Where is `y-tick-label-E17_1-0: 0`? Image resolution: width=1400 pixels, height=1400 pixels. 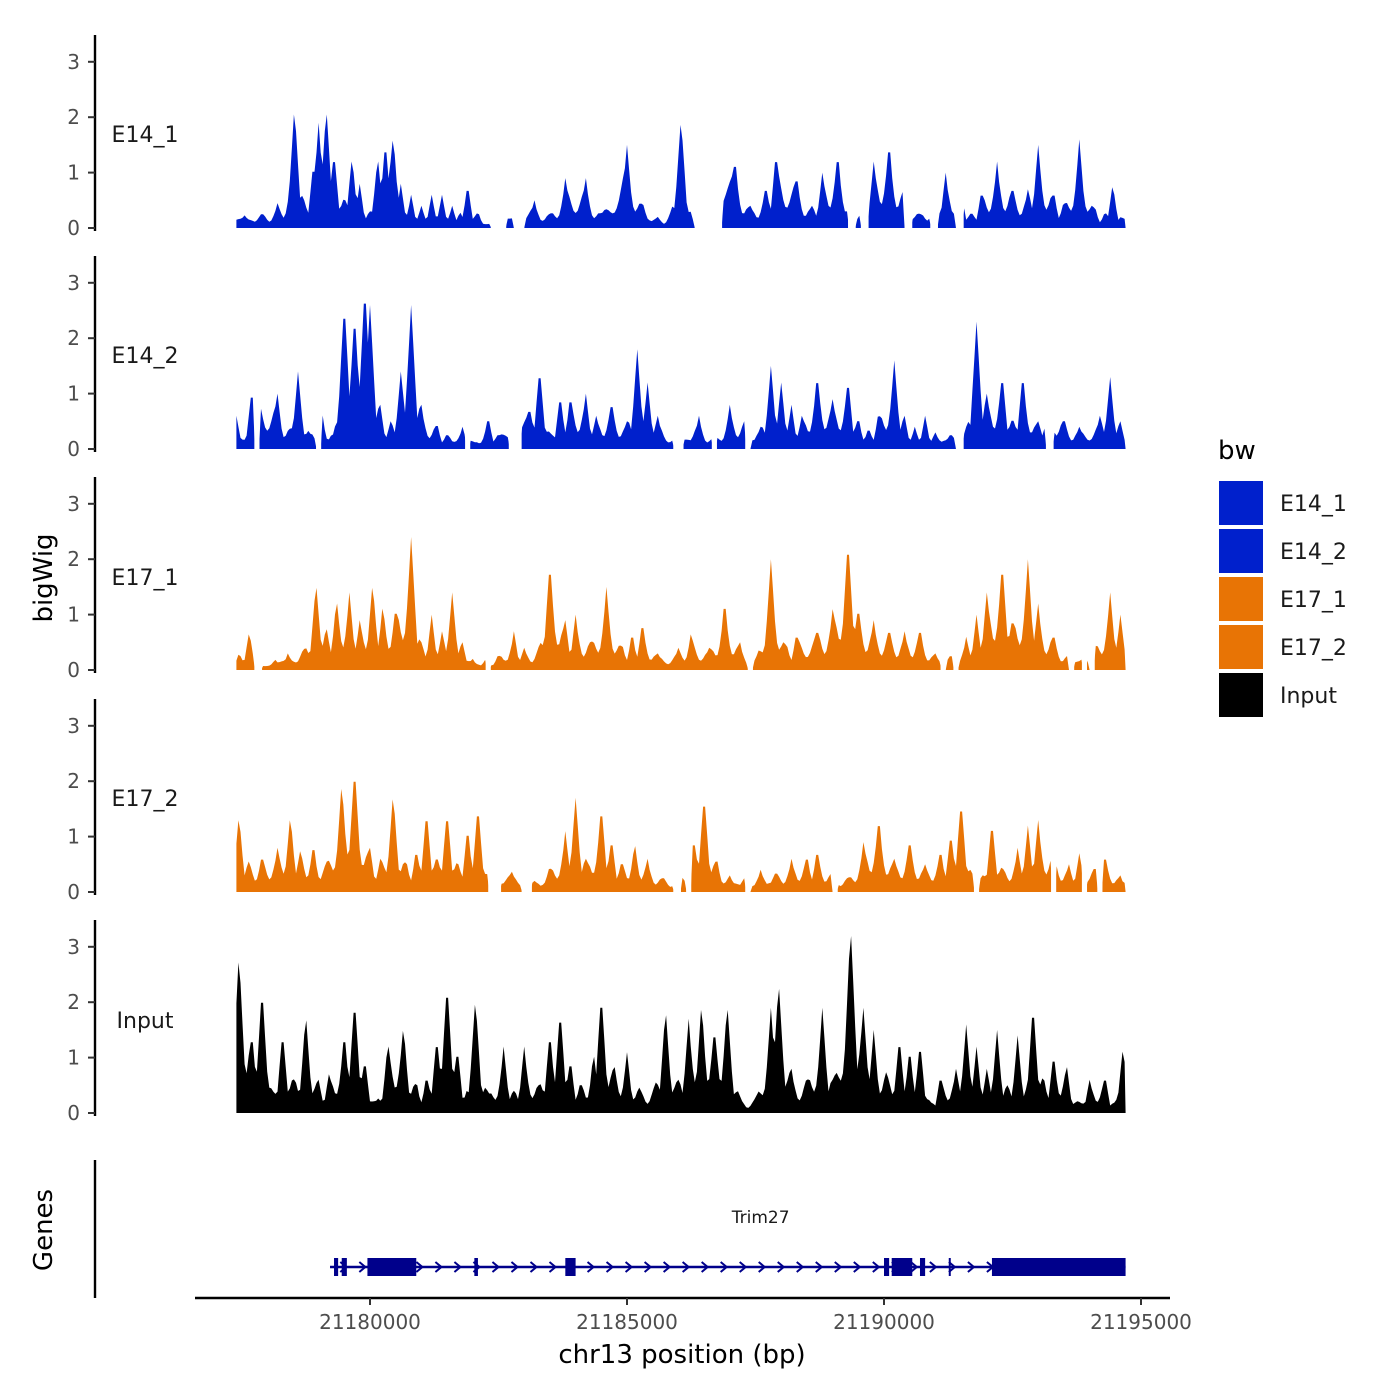 y-tick-label-E17_1-0: 0 is located at coordinates (73, 670).